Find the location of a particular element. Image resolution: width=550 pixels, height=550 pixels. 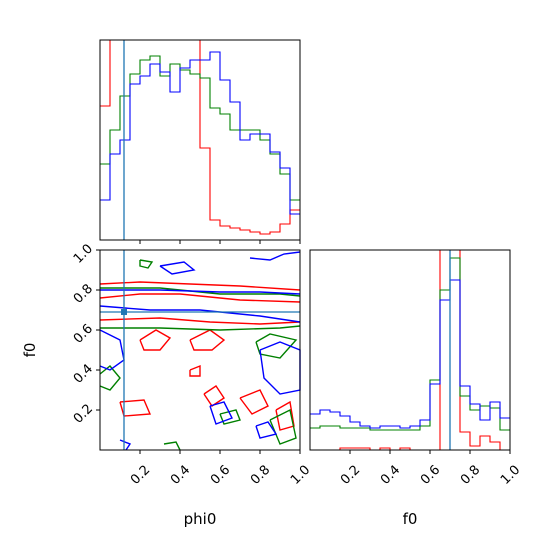

contour-y-tick-label-0: 0.2 is located at coordinates (83, 413).